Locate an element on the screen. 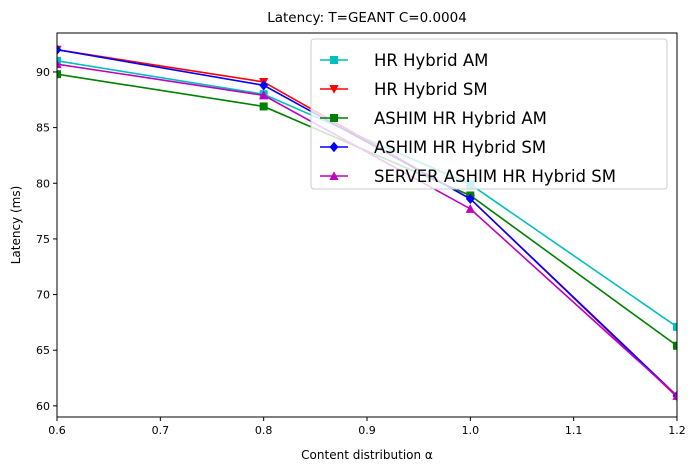 Image resolution: width=697 pixels, height=471 pixels. y-tick-label: 85 is located at coordinates (43, 128).